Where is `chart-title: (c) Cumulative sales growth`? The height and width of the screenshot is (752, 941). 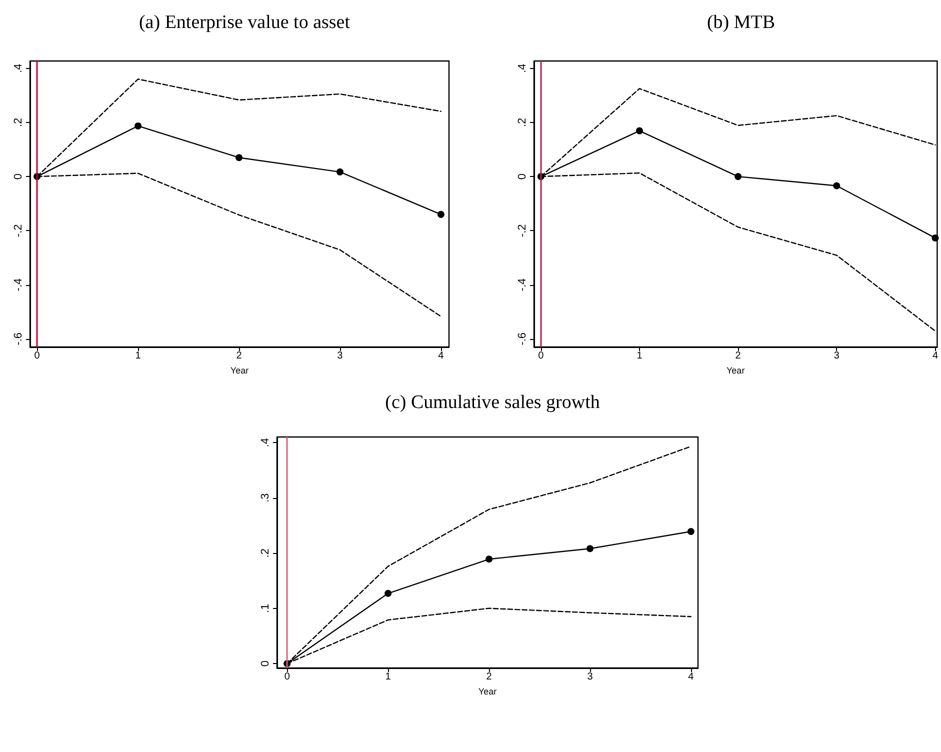 chart-title: (c) Cumulative sales growth is located at coordinates (492, 402).